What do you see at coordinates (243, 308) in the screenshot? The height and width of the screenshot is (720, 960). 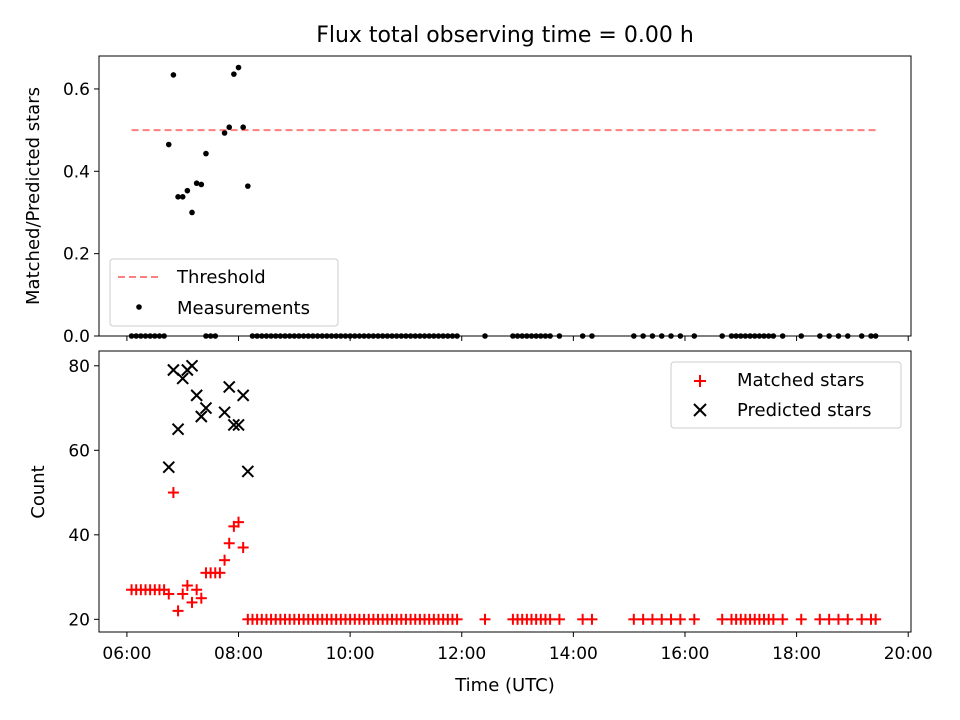 I see `legend-measurements-label: Measurements` at bounding box center [243, 308].